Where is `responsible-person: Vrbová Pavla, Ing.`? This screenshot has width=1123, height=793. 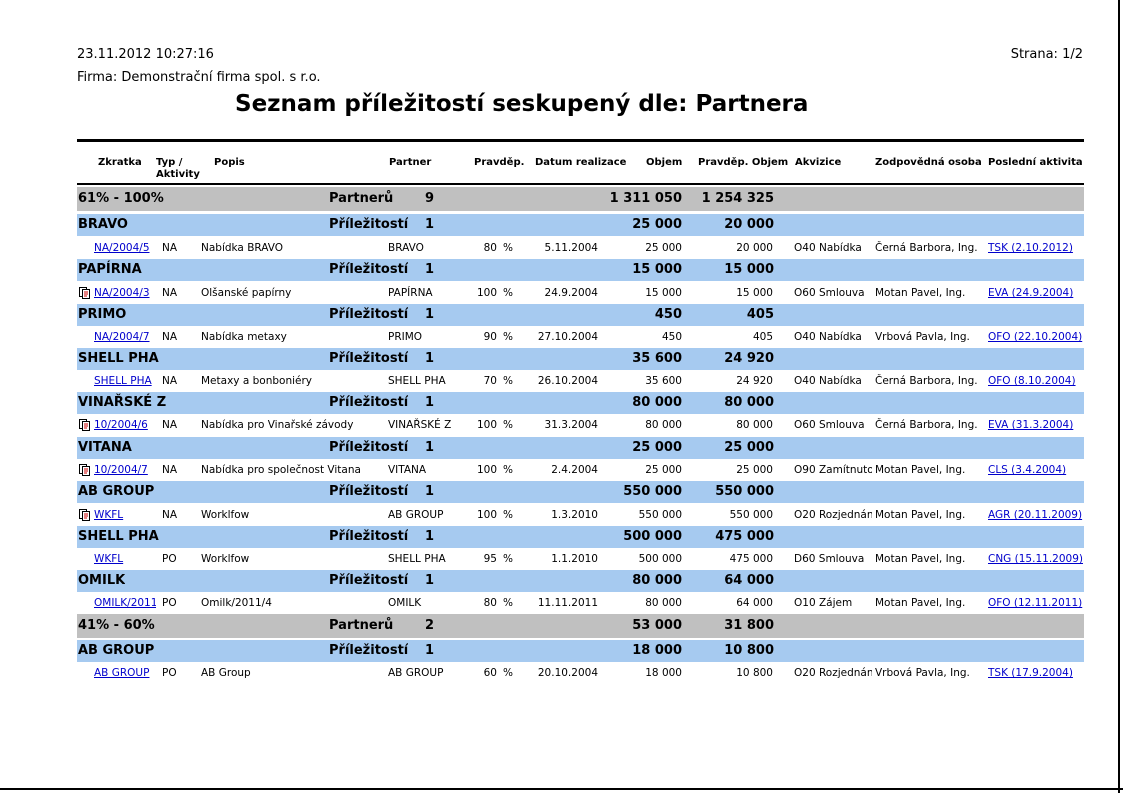
responsible-person: Vrbová Pavla, Ing. is located at coordinates (922, 673).